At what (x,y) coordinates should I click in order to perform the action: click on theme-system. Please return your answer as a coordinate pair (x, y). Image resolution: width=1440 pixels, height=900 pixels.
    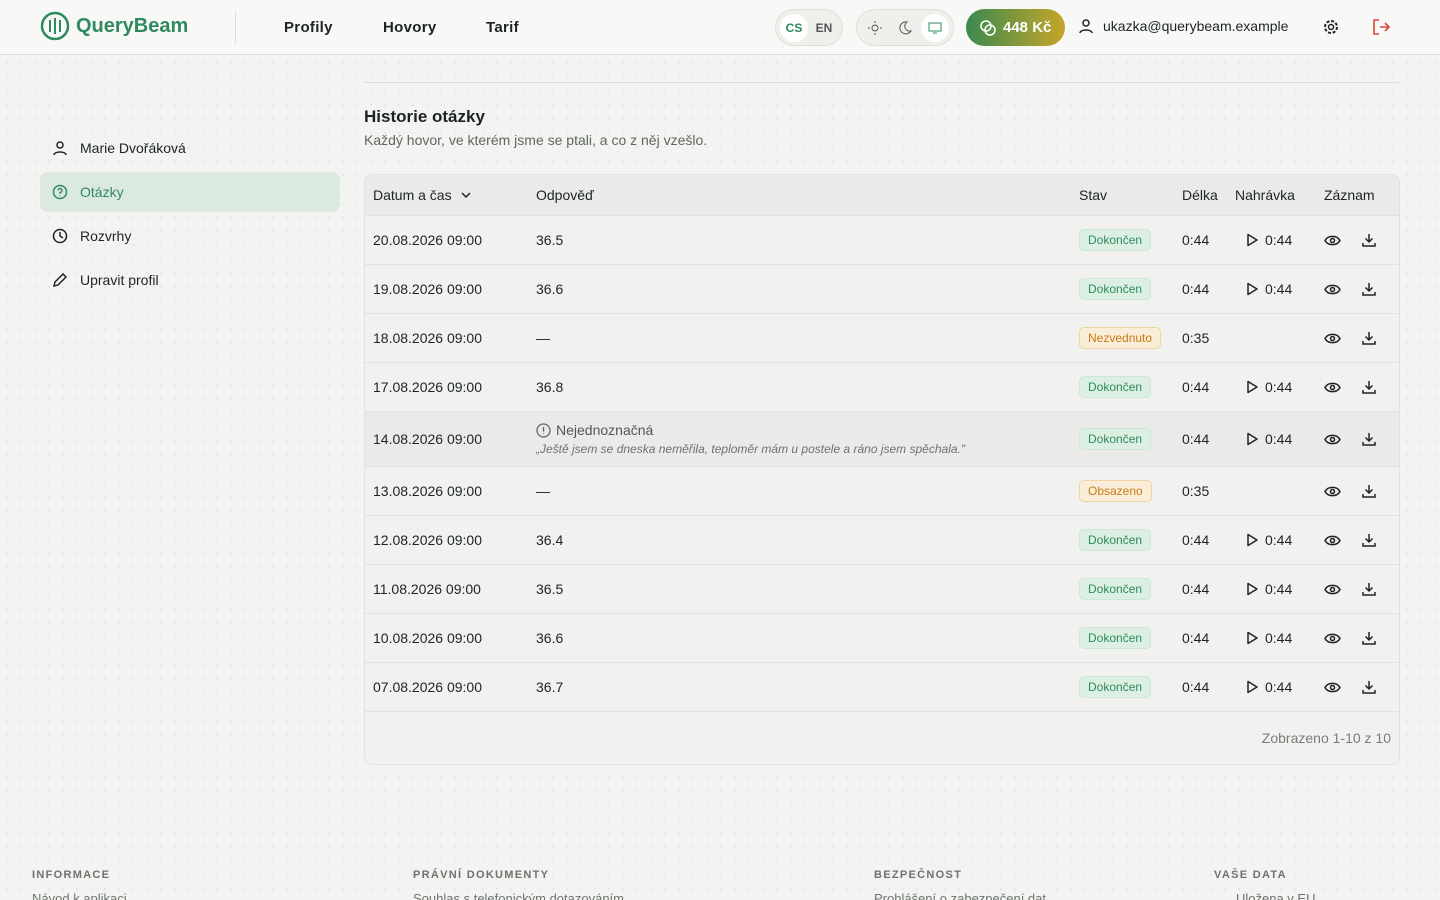
    Looking at the image, I should click on (935, 27).